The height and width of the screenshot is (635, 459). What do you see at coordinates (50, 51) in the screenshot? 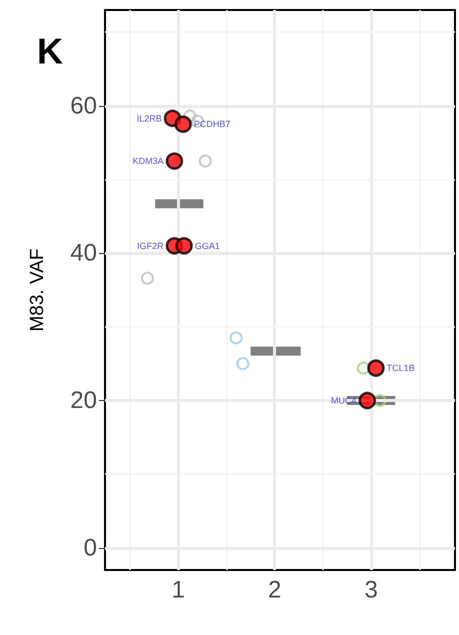
I see `text: K` at bounding box center [50, 51].